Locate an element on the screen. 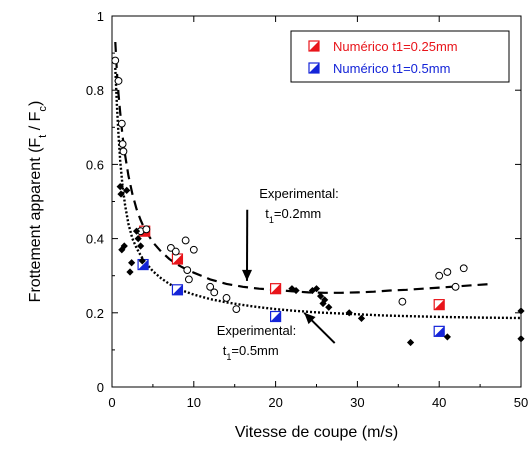  annotation-value-1: t1=0.2mm is located at coordinates (293, 215).